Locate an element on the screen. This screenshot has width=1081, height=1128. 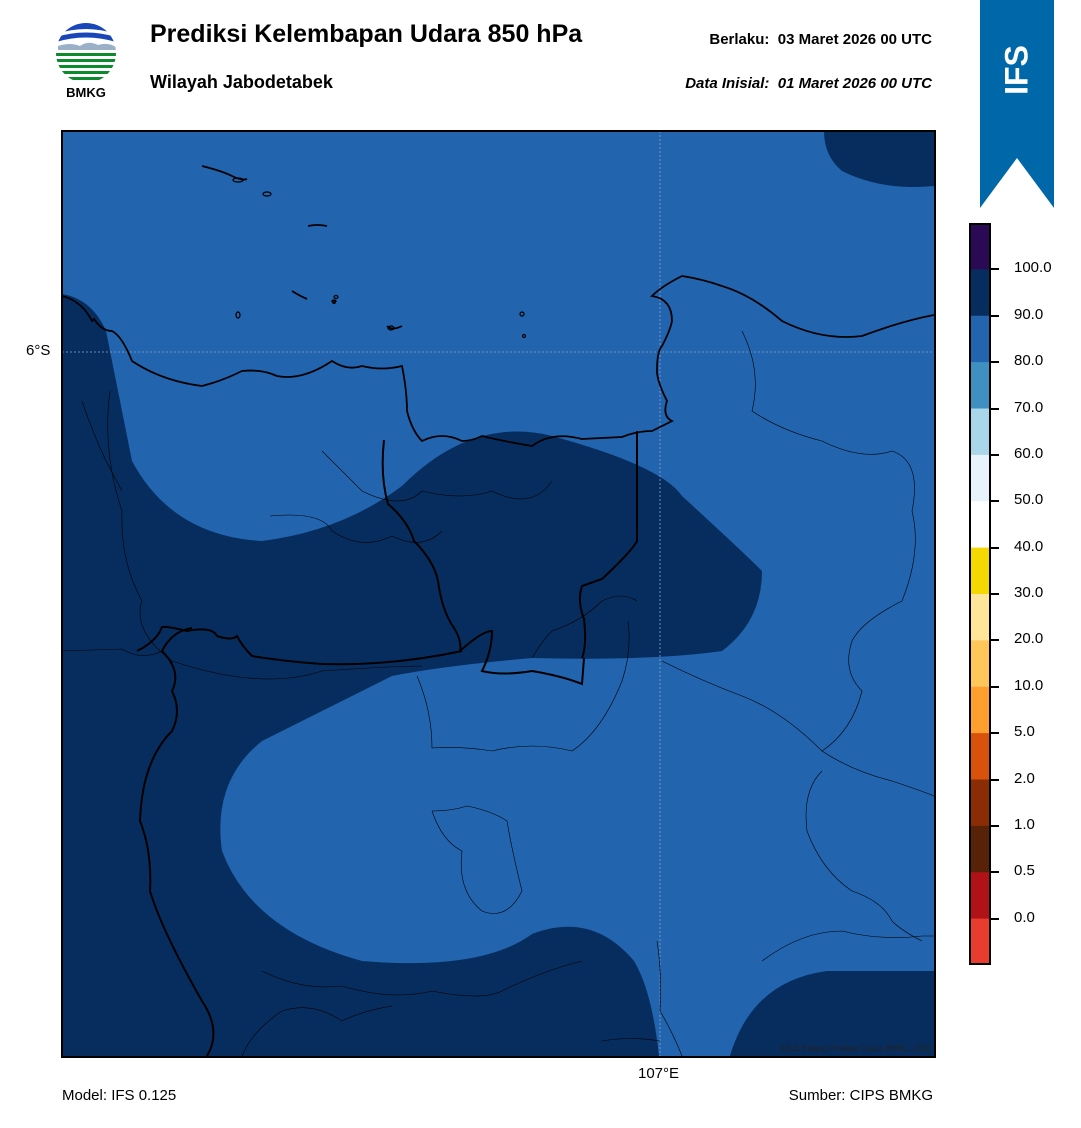
valid-value: 03 Maret 2026 00 UTC is located at coordinates (854, 39).